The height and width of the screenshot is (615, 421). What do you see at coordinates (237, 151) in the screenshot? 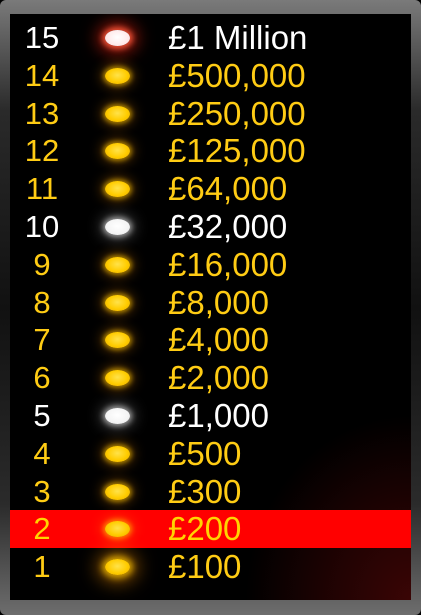
I see `prize-amount: £125,000` at bounding box center [237, 151].